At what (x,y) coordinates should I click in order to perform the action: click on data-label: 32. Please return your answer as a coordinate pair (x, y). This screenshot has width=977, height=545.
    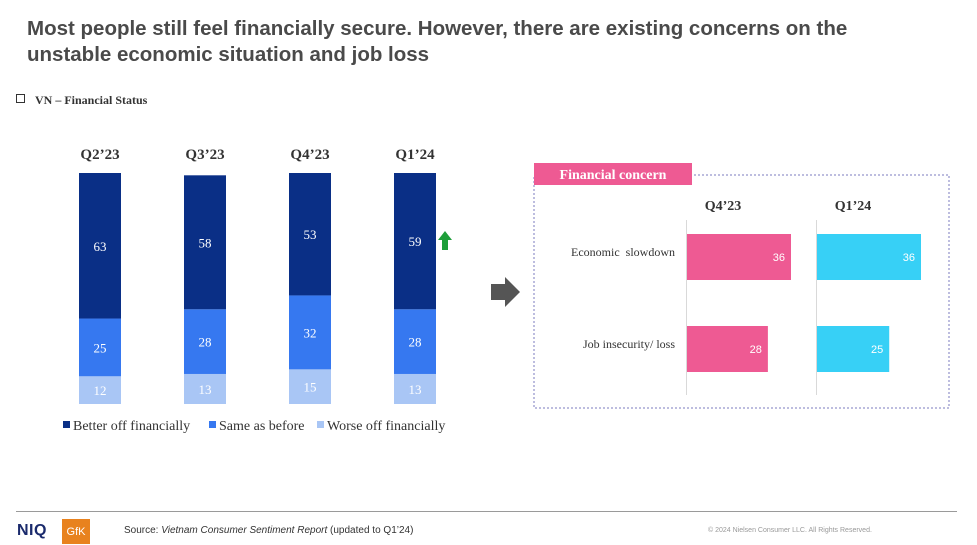
    Looking at the image, I should click on (310, 332).